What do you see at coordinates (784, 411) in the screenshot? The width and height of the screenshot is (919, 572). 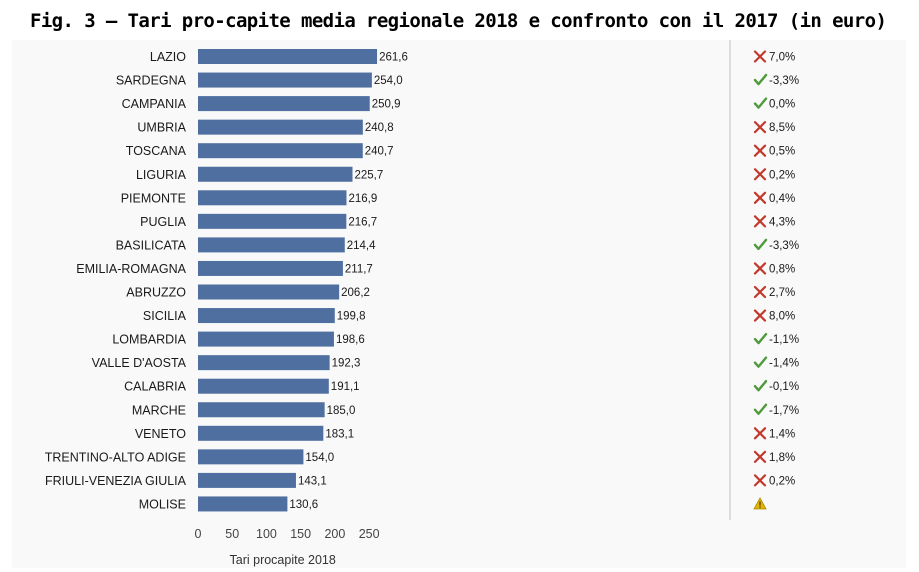 I see `change-label: -1,7%` at bounding box center [784, 411].